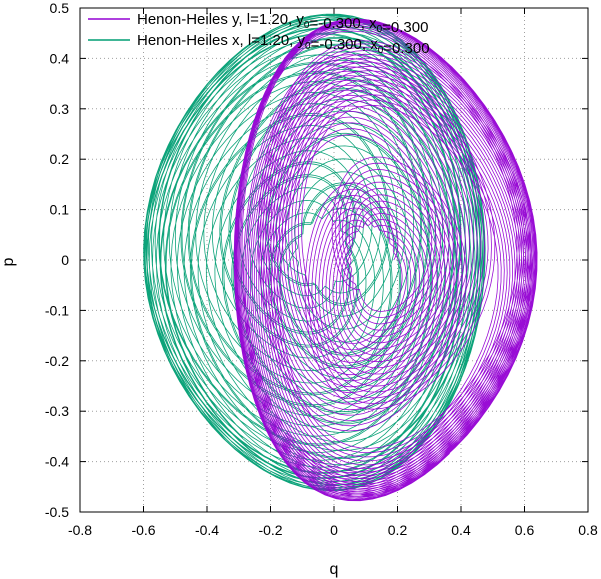 Image resolution: width=601 pixels, height=579 pixels. I want to click on x-tick-labels: -0.8 -0.6 -0.4 -0.2 0 0.2 0.4 0.6 0.8, so click(333, 530).